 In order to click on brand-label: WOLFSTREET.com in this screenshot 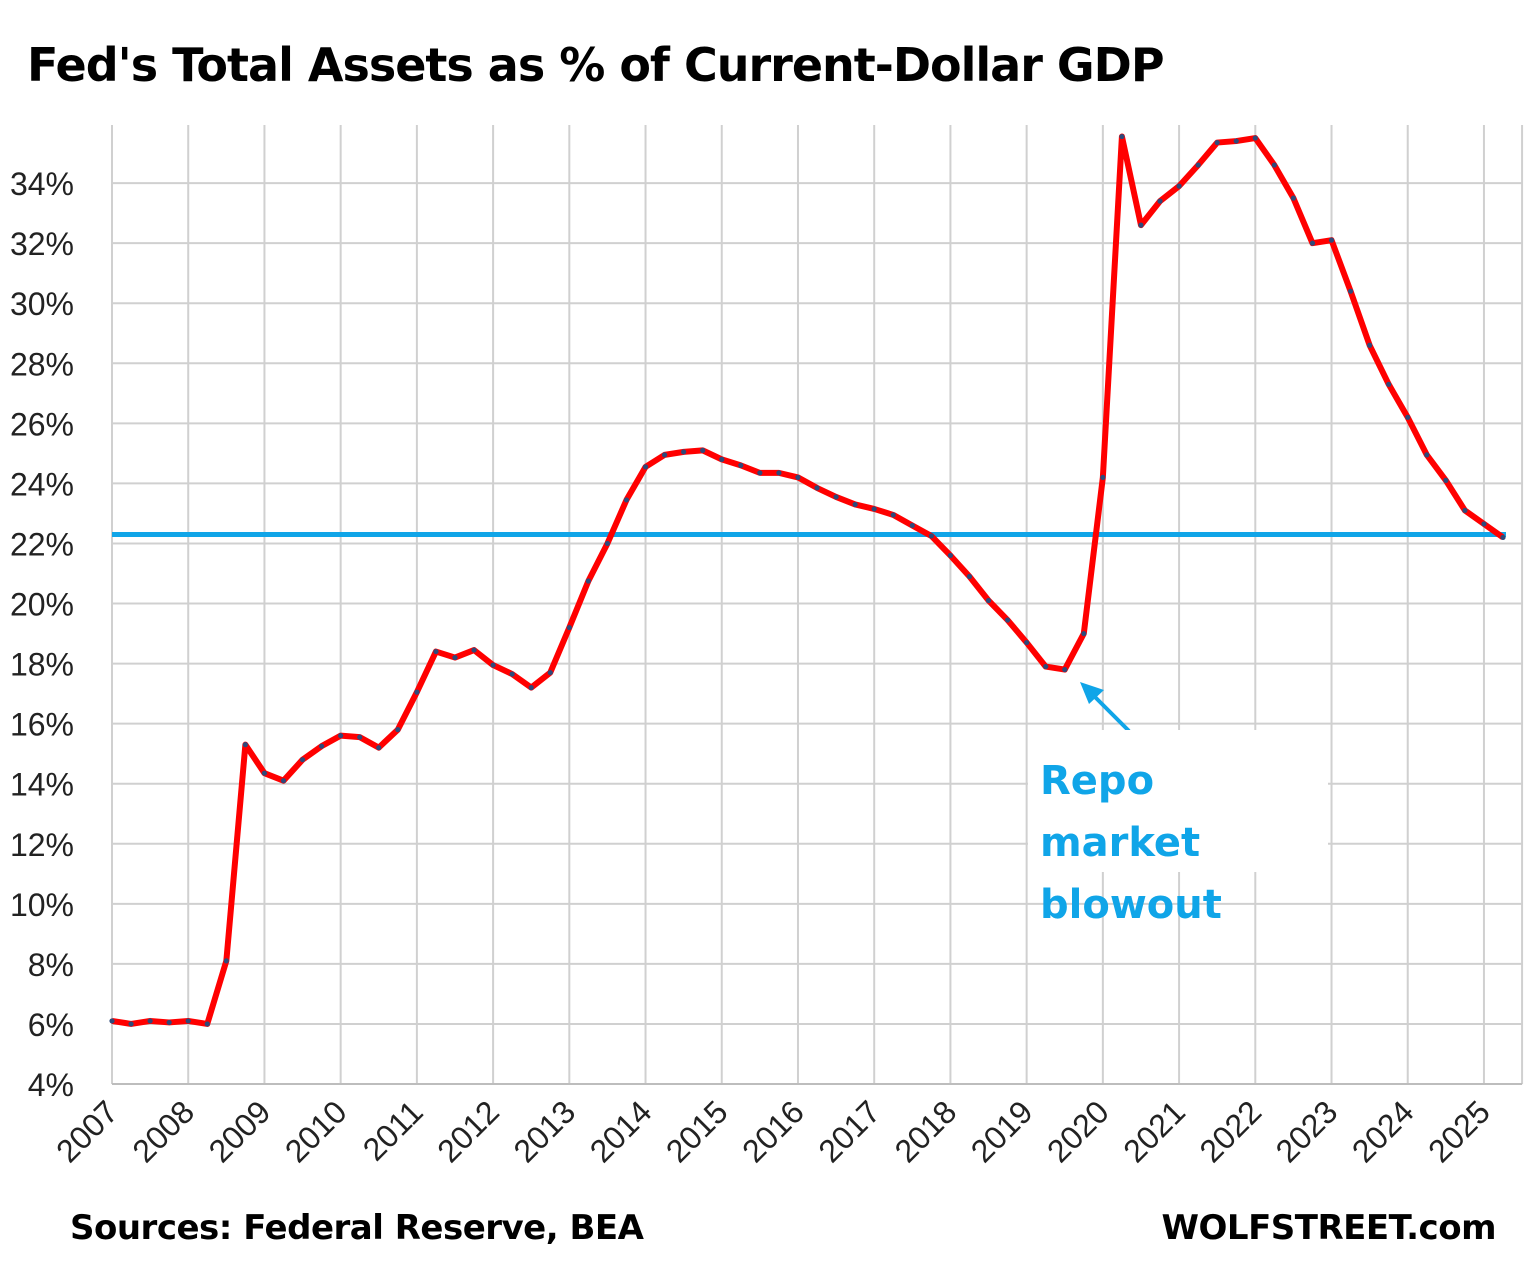, I will do `click(1329, 1228)`.